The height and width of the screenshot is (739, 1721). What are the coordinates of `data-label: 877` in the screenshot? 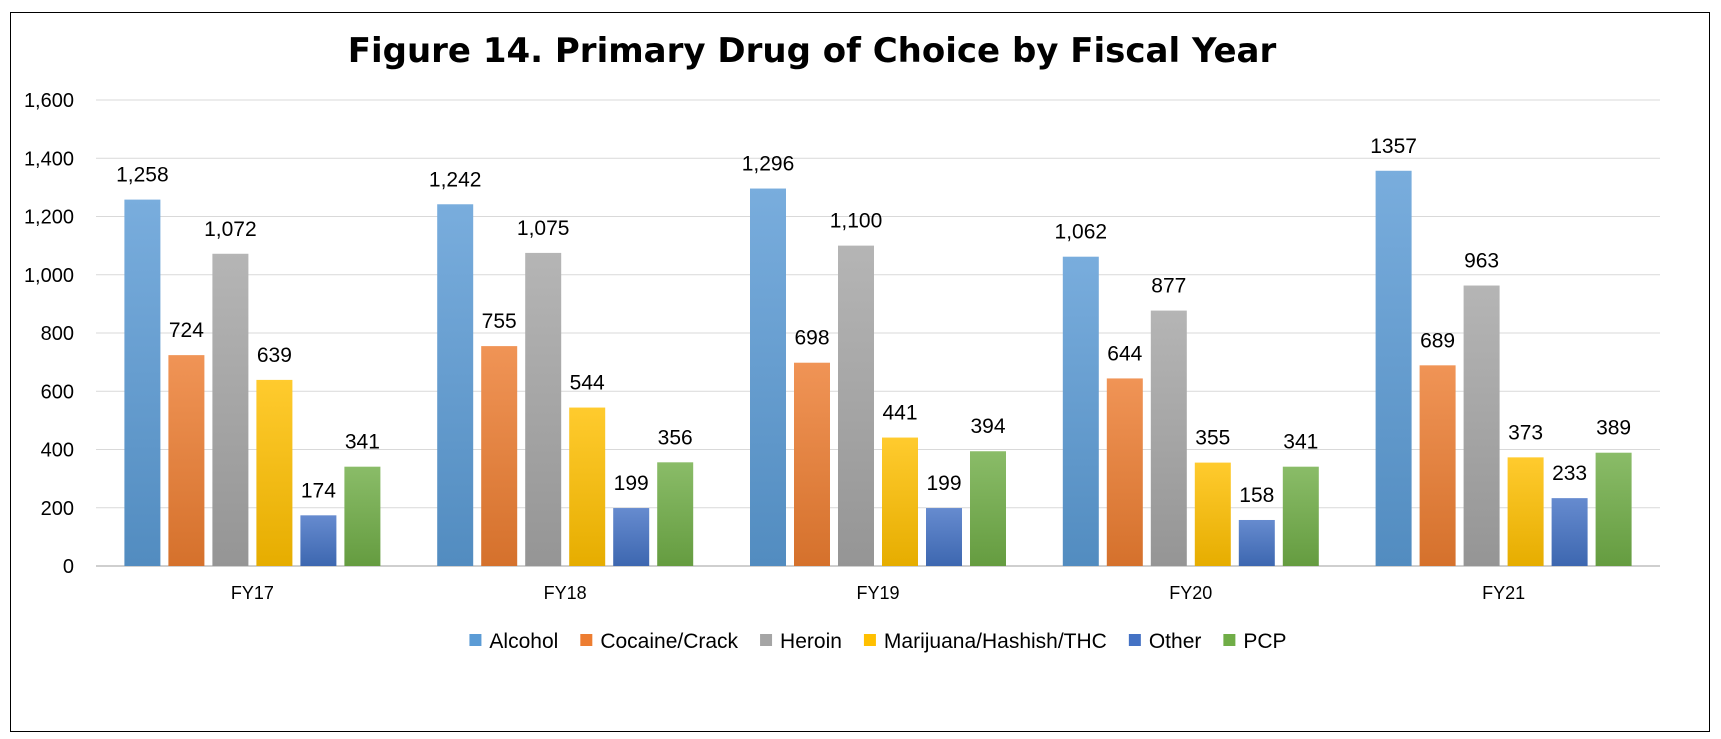 It's located at (1168, 286).